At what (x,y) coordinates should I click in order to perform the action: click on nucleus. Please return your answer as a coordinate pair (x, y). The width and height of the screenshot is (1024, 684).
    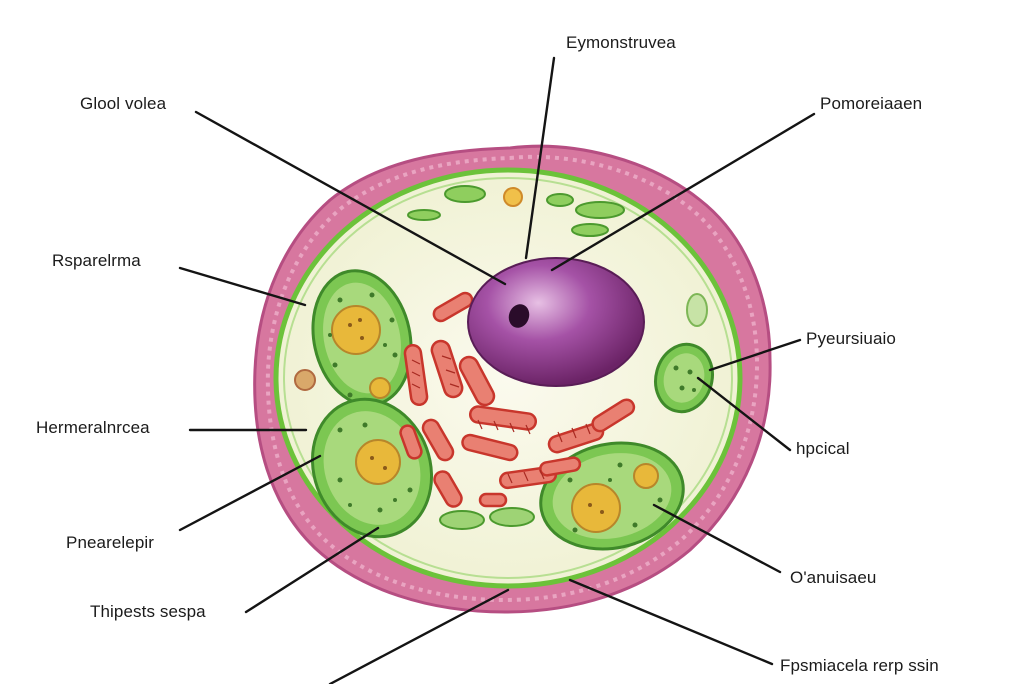
    Looking at the image, I should click on (556, 322).